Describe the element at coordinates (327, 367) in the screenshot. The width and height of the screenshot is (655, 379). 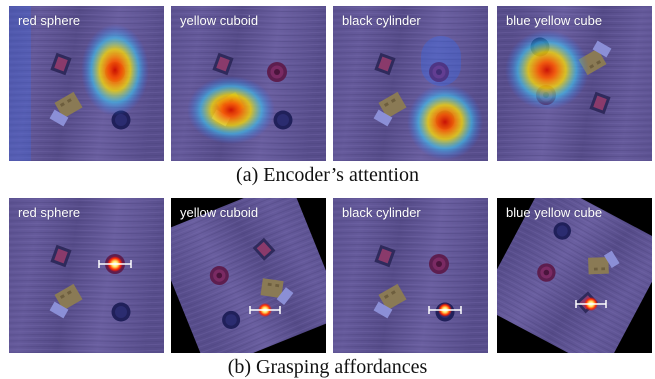
I see `caption-grasping-affordances: (b) Grasping affordances` at that location.